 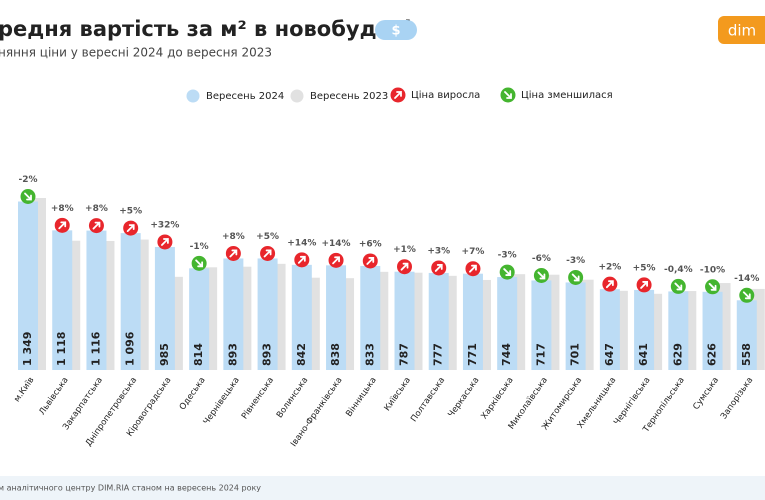 I want to click on badge-bg, so click(x=396, y=30).